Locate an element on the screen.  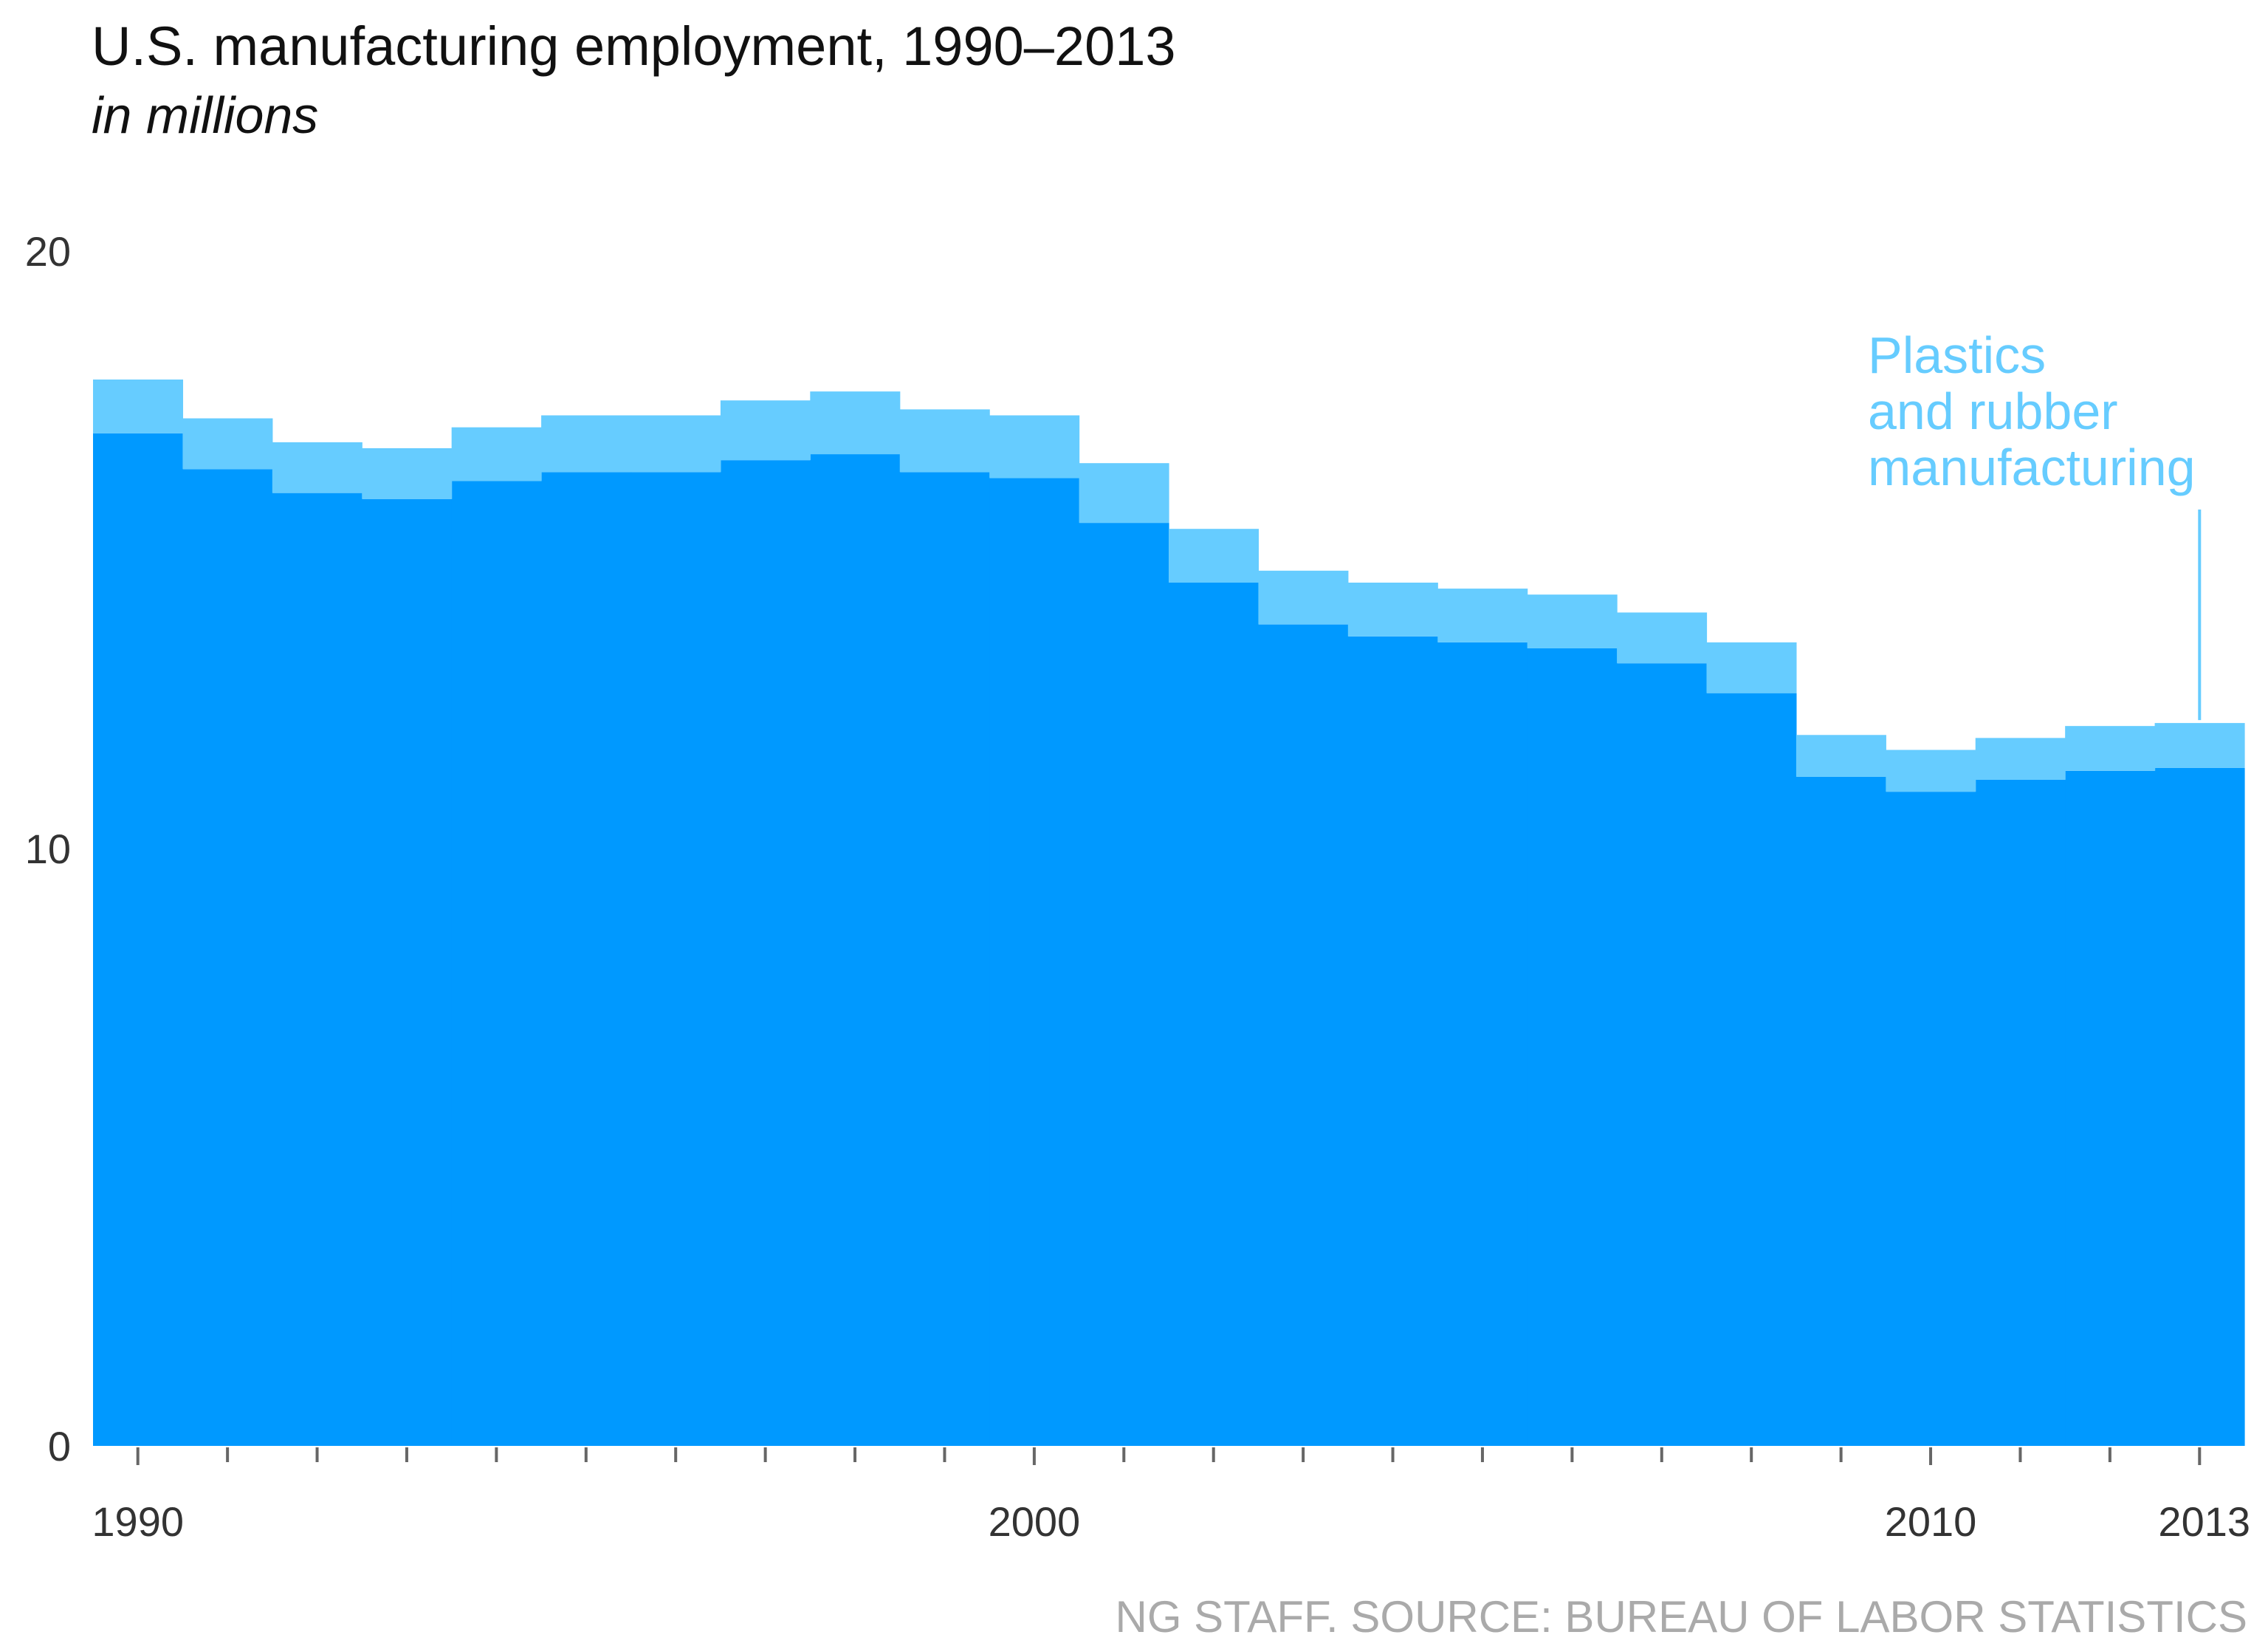
area-step-other-2002 is located at coordinates (1214, 1014).